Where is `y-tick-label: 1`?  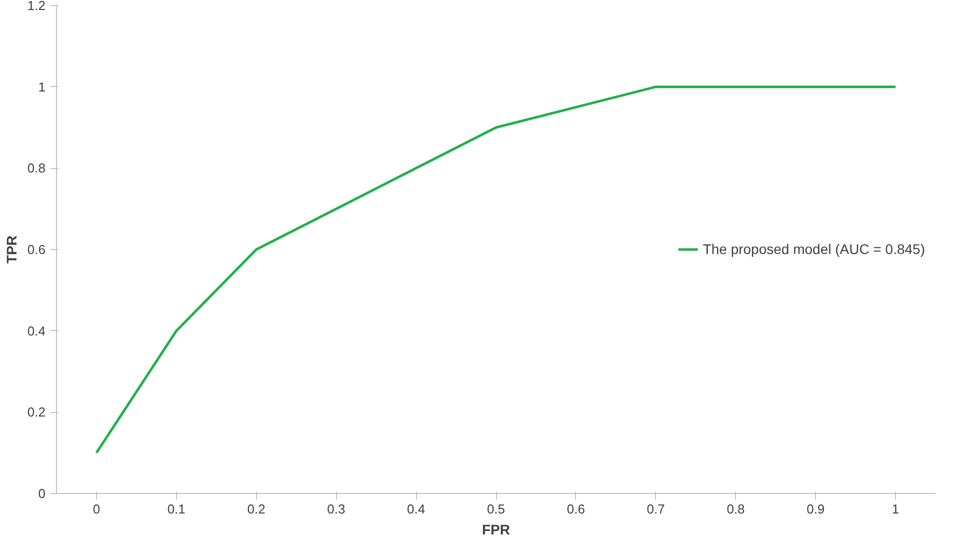
y-tick-label: 1 is located at coordinates (42, 86).